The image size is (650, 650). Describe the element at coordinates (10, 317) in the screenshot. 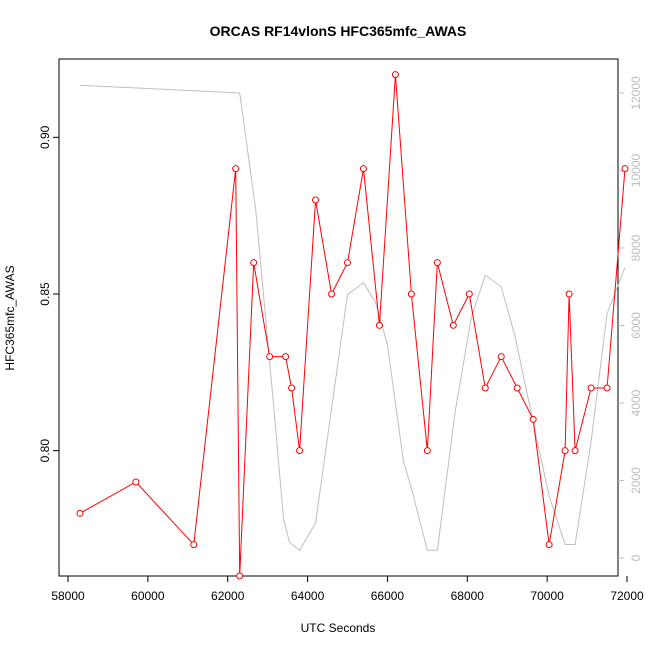

I see `y-axis-label: HFC365mfc_AWAS` at that location.